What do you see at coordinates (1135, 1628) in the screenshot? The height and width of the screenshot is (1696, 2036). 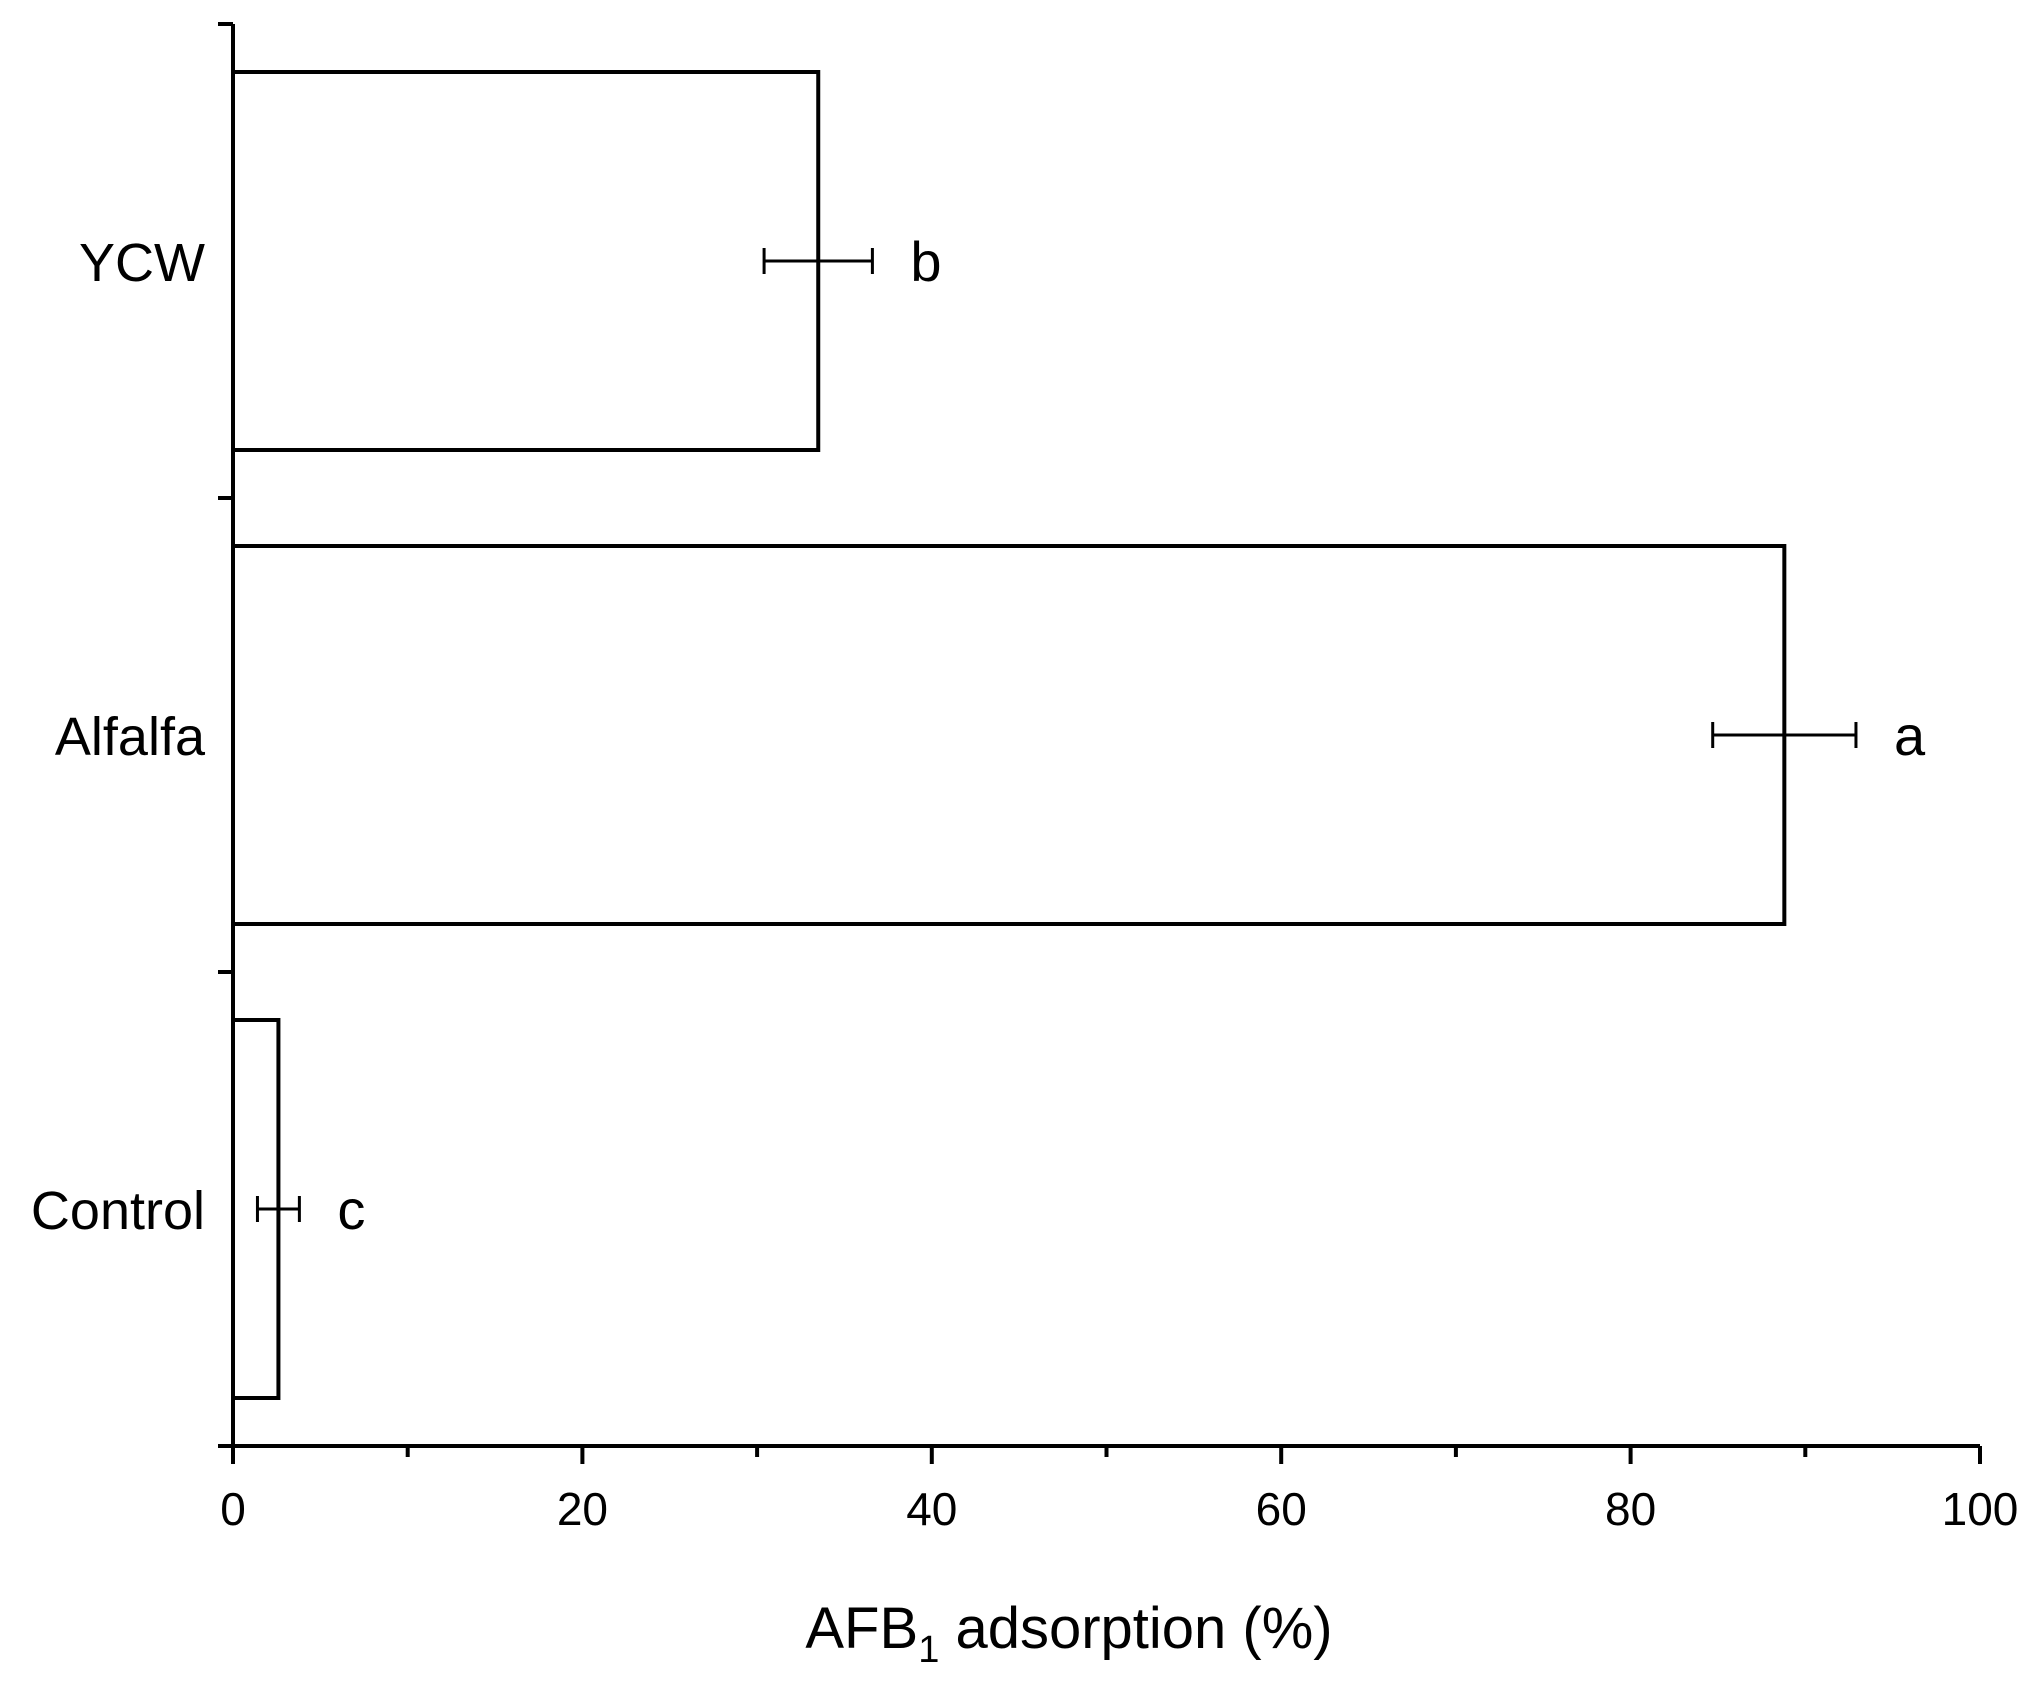 I see `x-axis-title-rest: adsorption (%)` at bounding box center [1135, 1628].